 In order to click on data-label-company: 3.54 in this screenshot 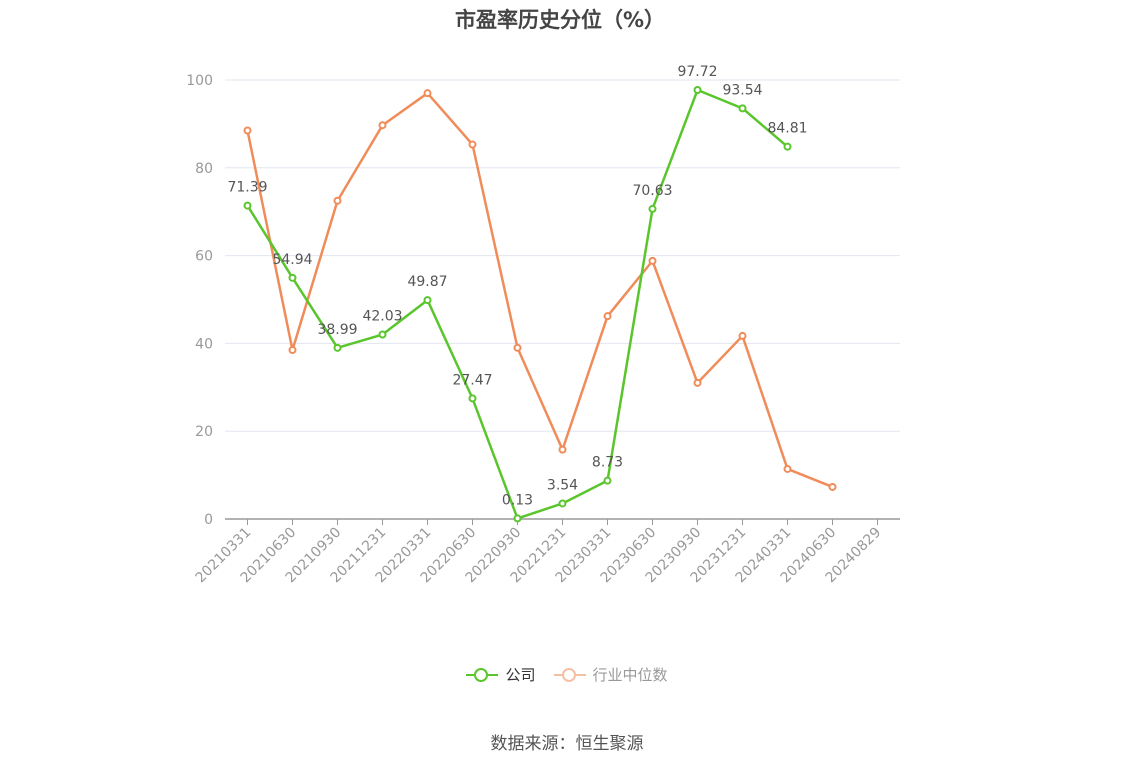, I will do `click(562, 485)`.